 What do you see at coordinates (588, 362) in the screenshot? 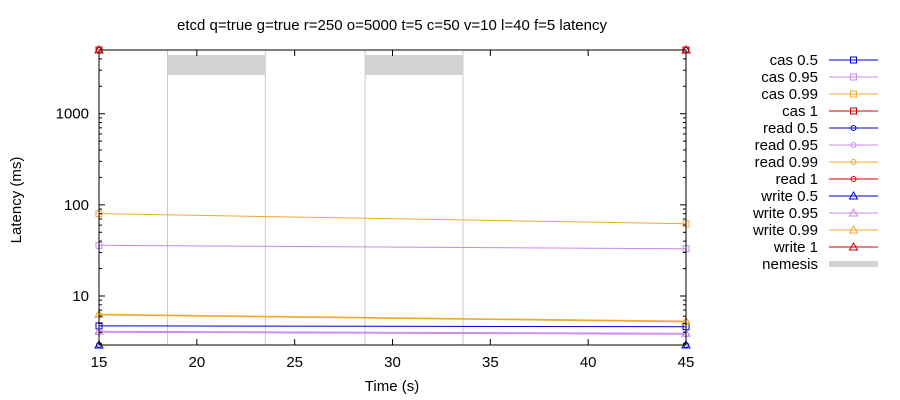
I see `x-tick-label: 40` at bounding box center [588, 362].